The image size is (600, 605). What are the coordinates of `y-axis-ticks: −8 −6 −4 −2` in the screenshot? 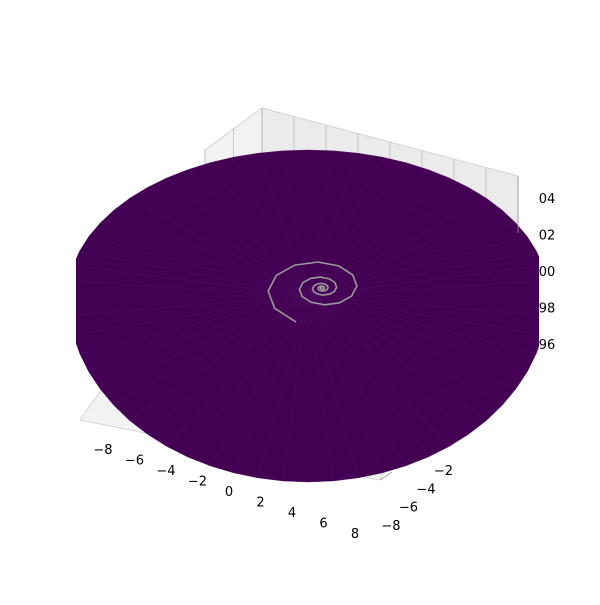 It's located at (417, 499).